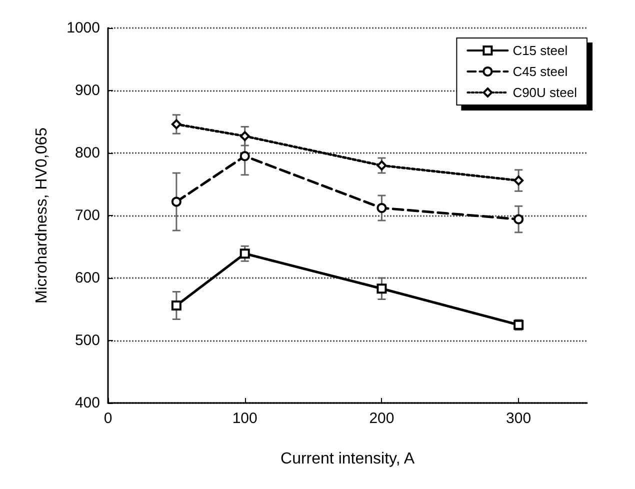  I want to click on x-tick-label: 200, so click(381, 418).